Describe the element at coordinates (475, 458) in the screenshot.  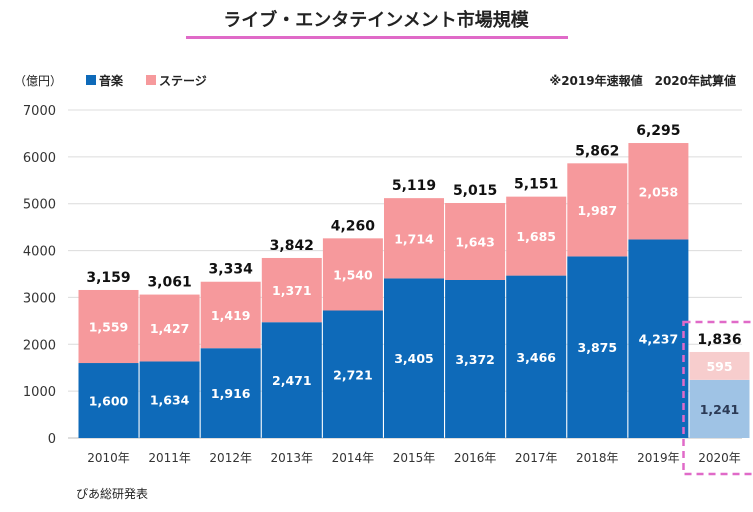
I see `x-tick-label: 2016年` at that location.